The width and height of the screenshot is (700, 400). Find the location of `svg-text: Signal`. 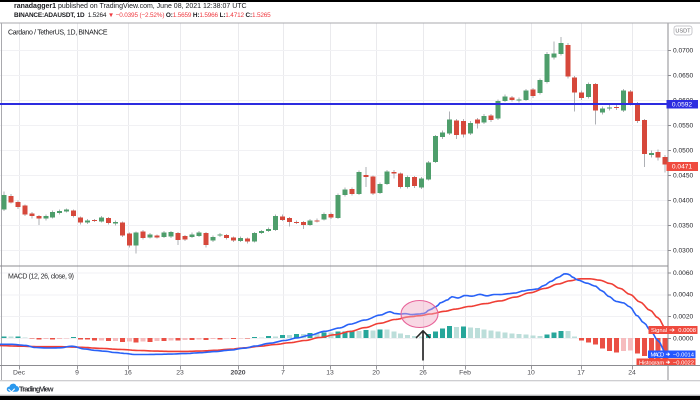

svg-text: Signal is located at coordinates (659, 331).